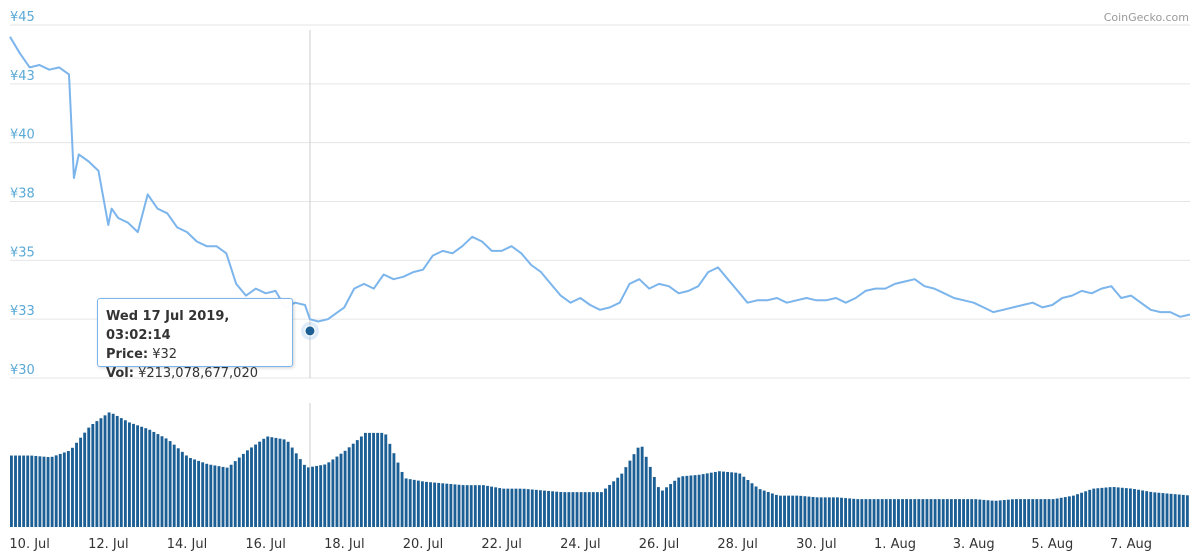 The height and width of the screenshot is (551, 1200). I want to click on x-tick-label: 22. Jul, so click(501, 544).